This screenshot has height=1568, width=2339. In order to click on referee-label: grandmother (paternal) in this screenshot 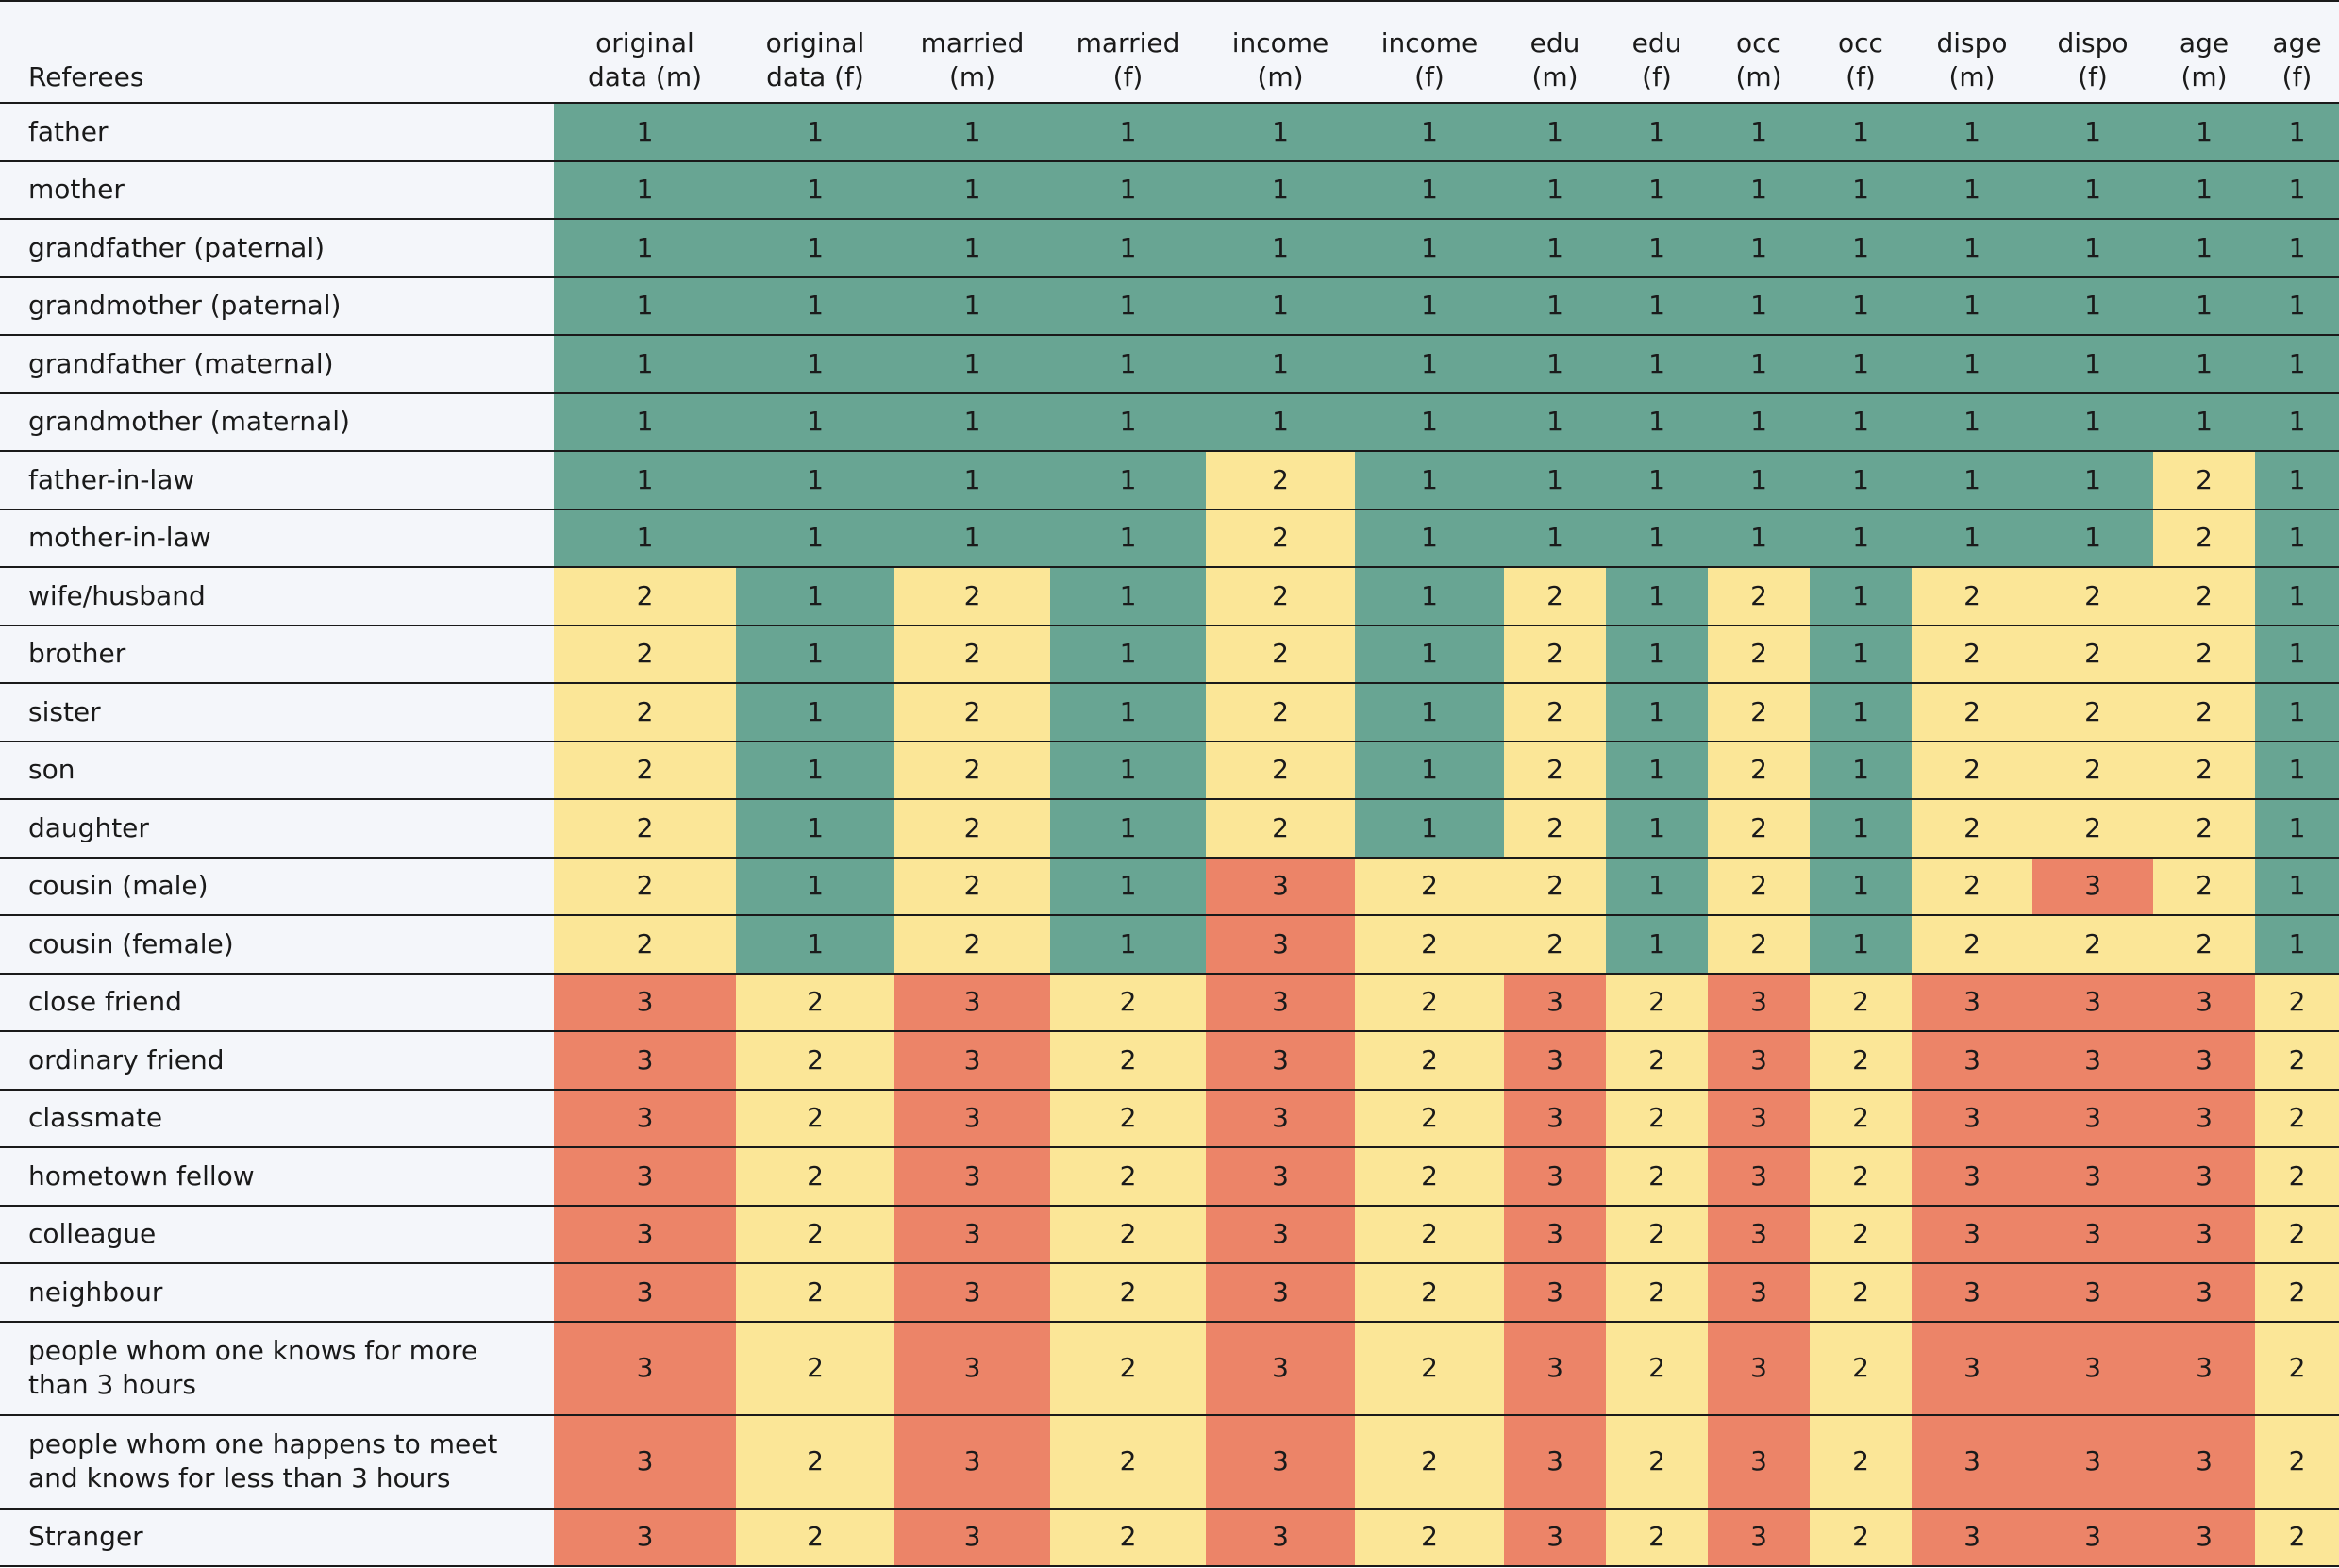, I will do `click(277, 306)`.